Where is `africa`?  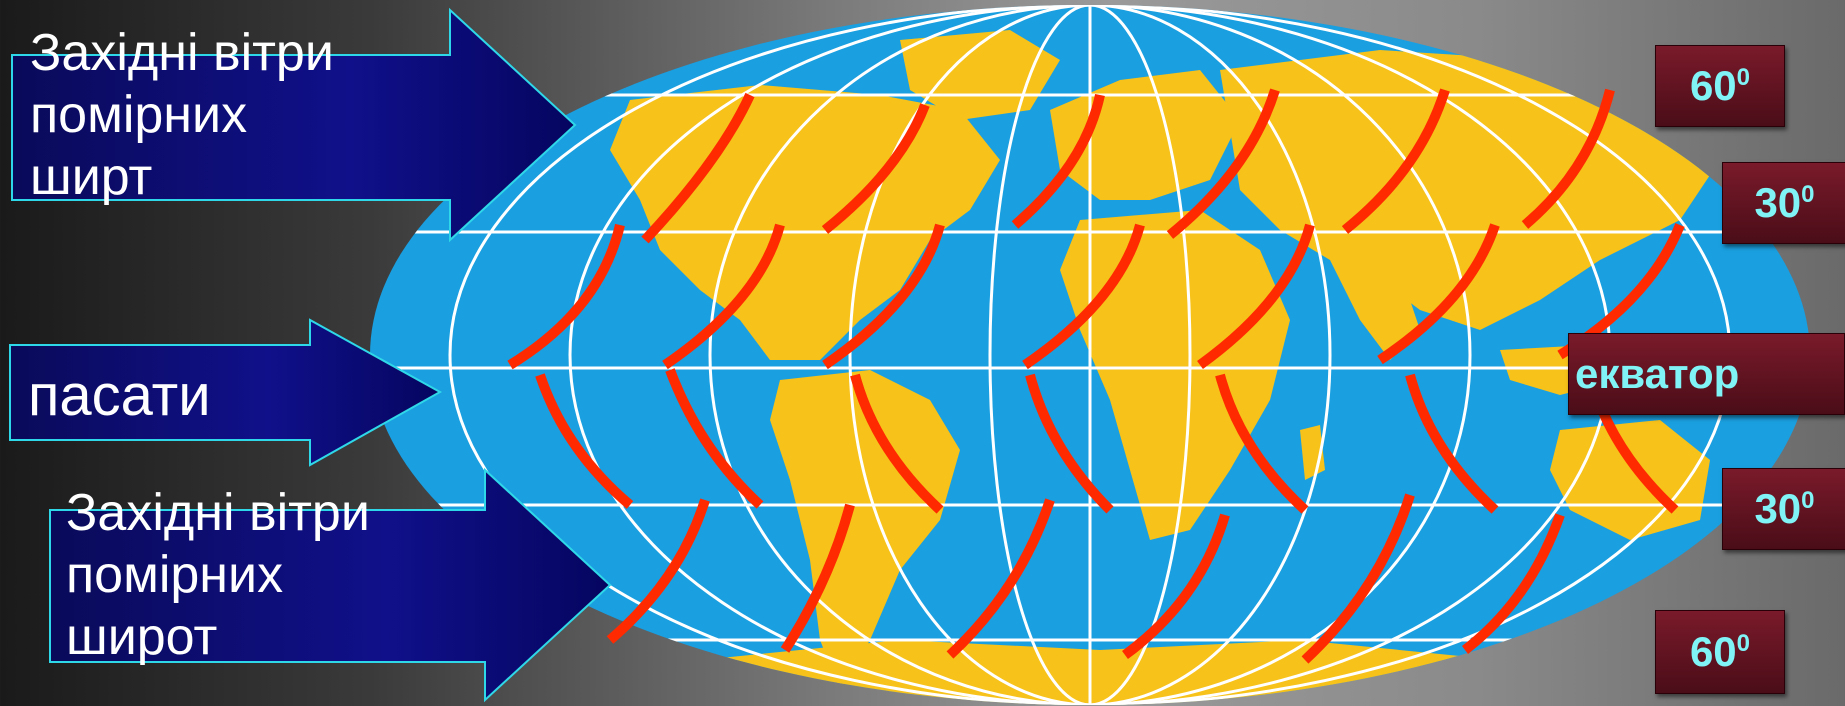 africa is located at coordinates (1175, 375).